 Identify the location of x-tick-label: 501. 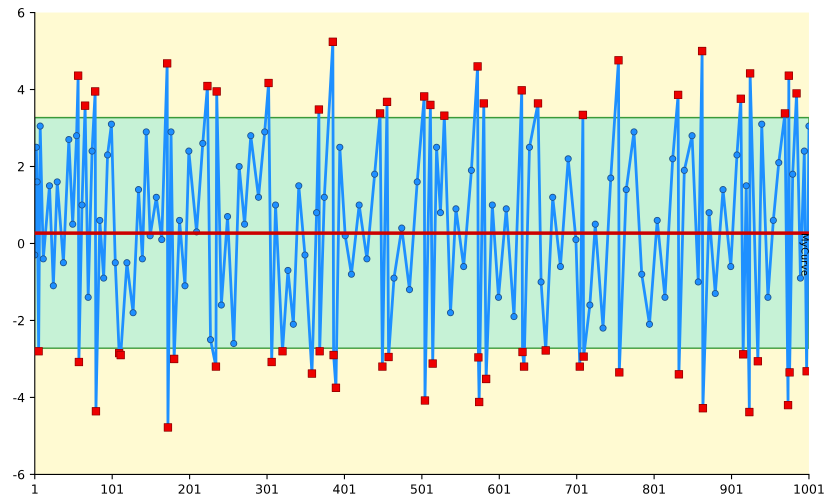
(421, 489).